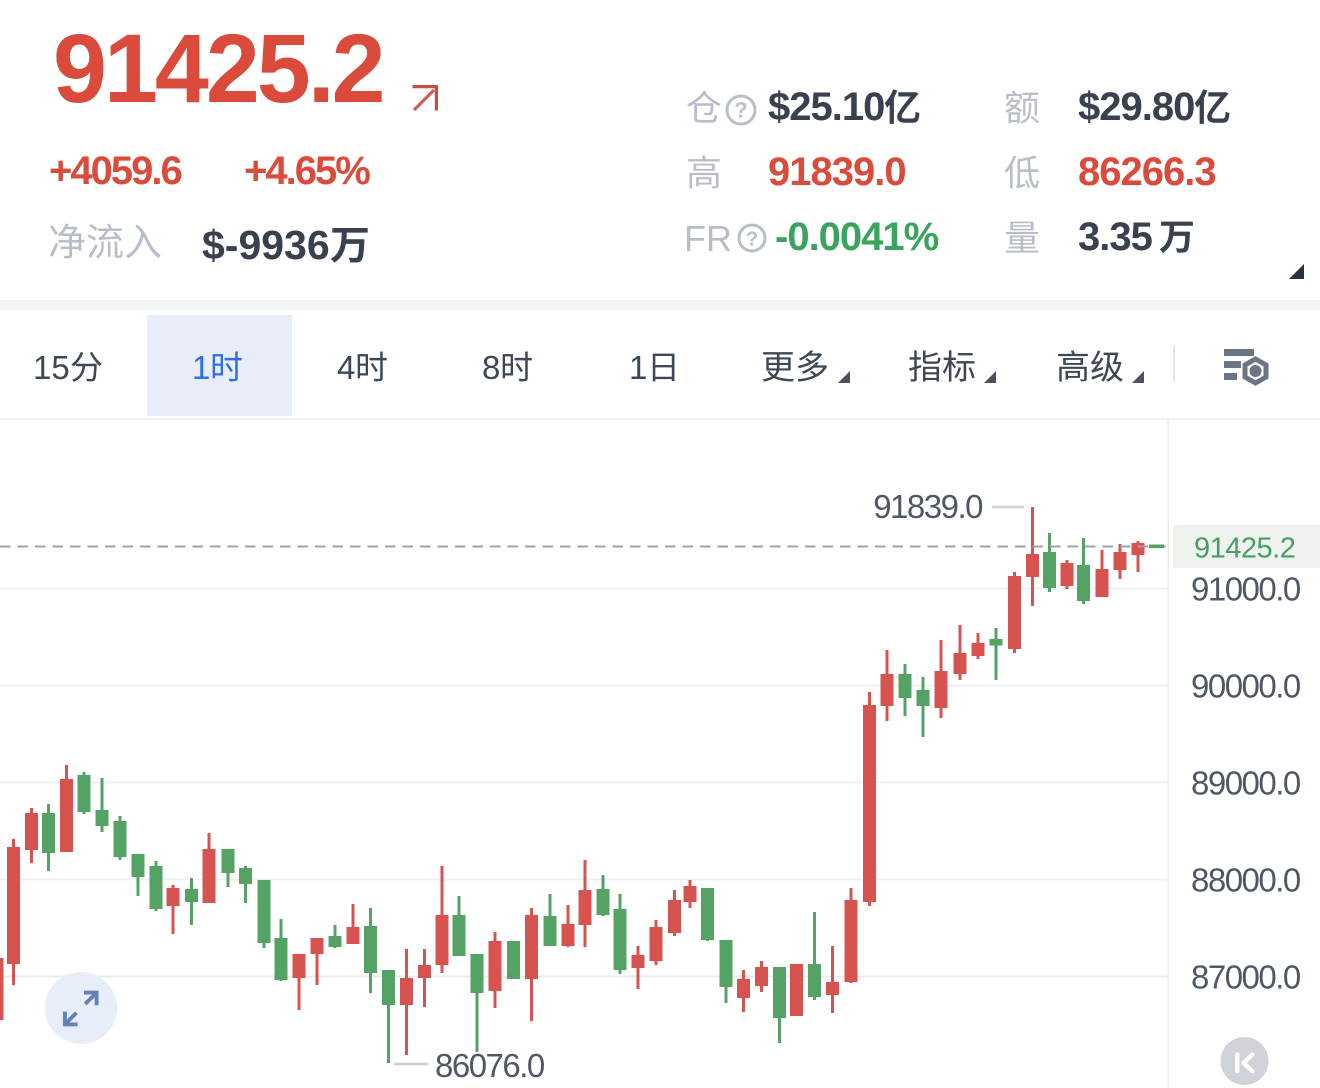 This screenshot has width=1320, height=1088. I want to click on svg-text: 87000.0, so click(1246, 977).